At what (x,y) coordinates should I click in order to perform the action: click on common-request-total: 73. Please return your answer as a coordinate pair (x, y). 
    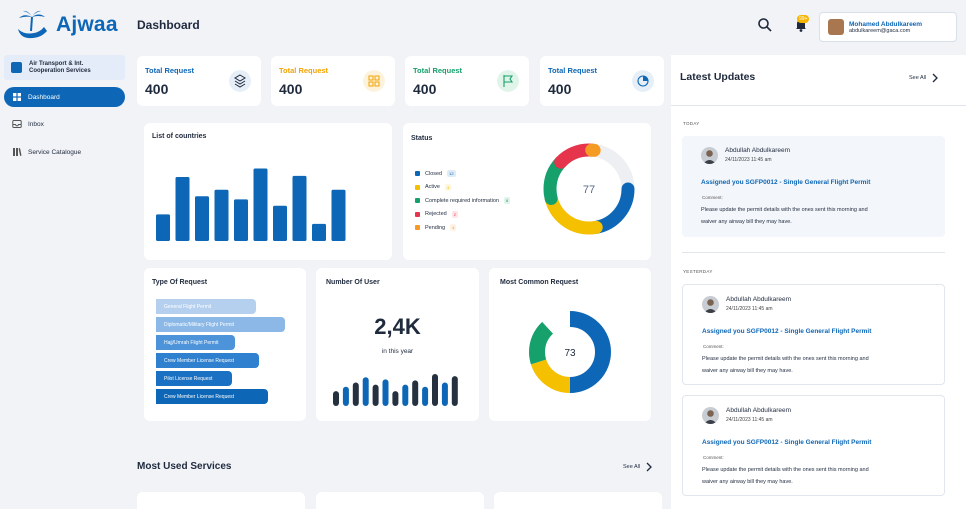
    Looking at the image, I should click on (570, 353).